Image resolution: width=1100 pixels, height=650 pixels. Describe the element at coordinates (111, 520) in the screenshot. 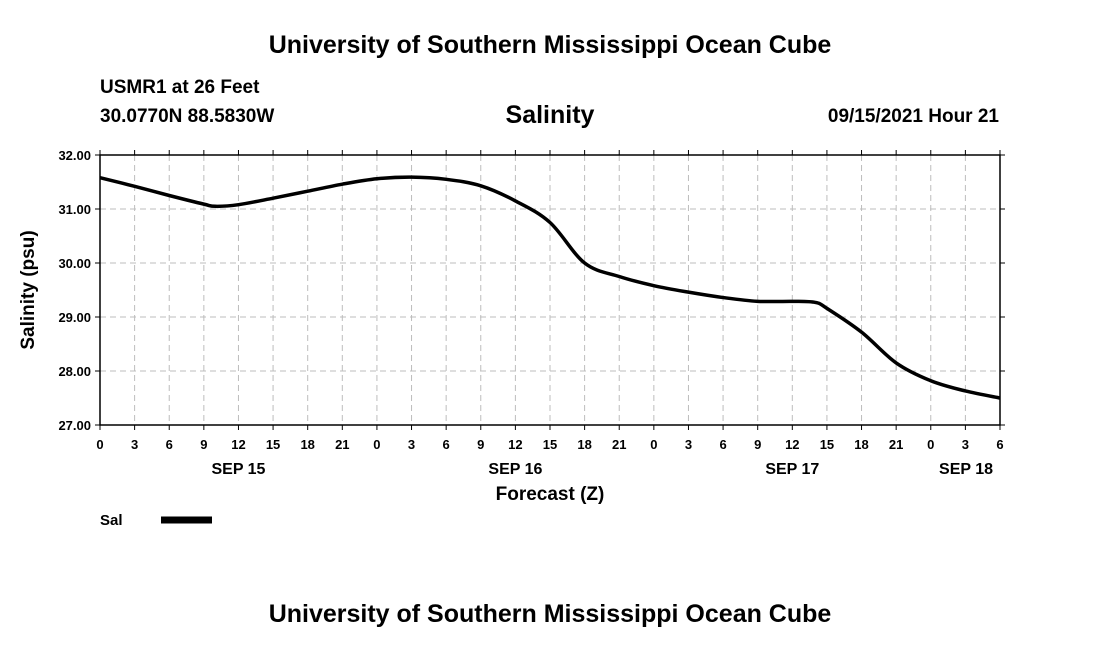

I see `legend-label: Sal` at that location.